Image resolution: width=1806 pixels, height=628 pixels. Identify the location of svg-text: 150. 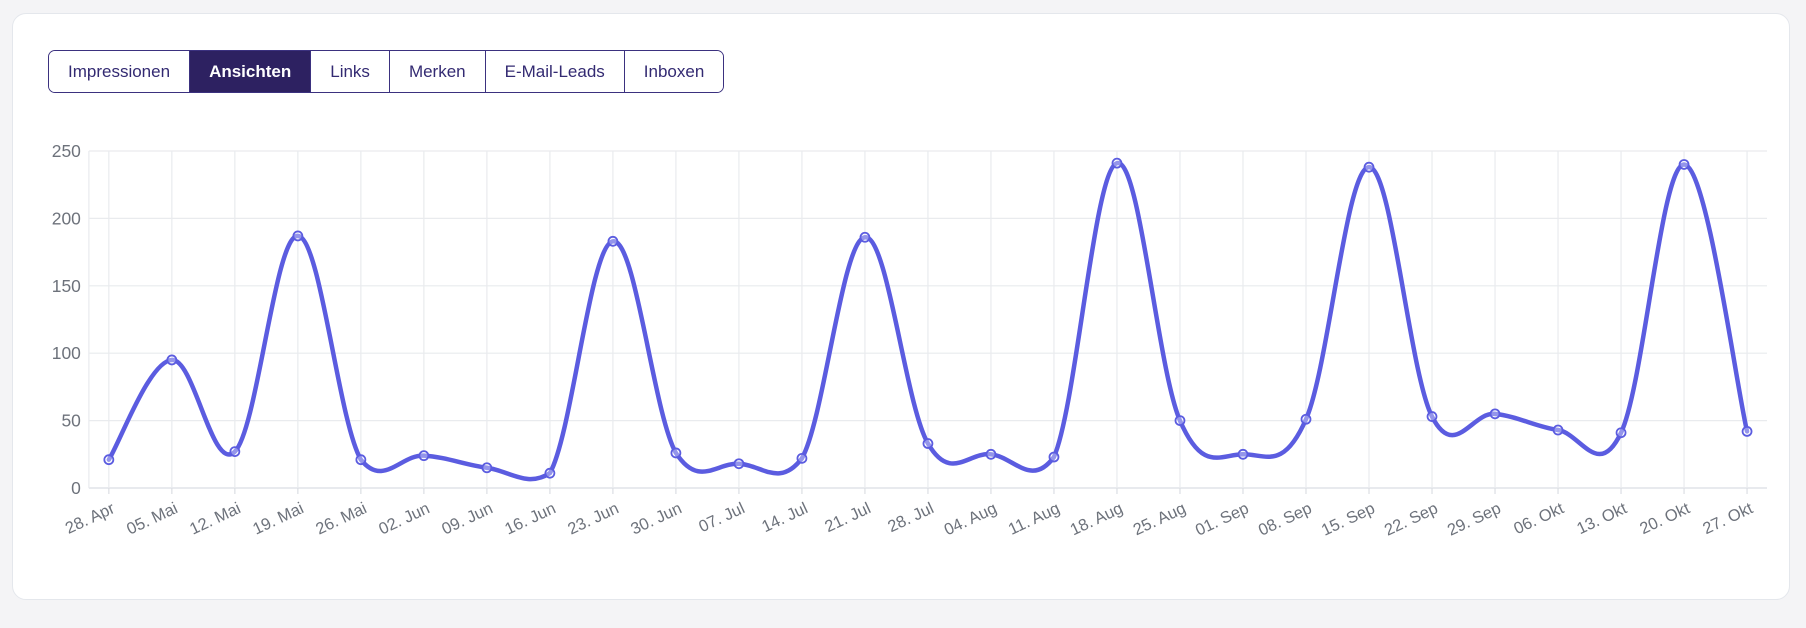
(66, 286).